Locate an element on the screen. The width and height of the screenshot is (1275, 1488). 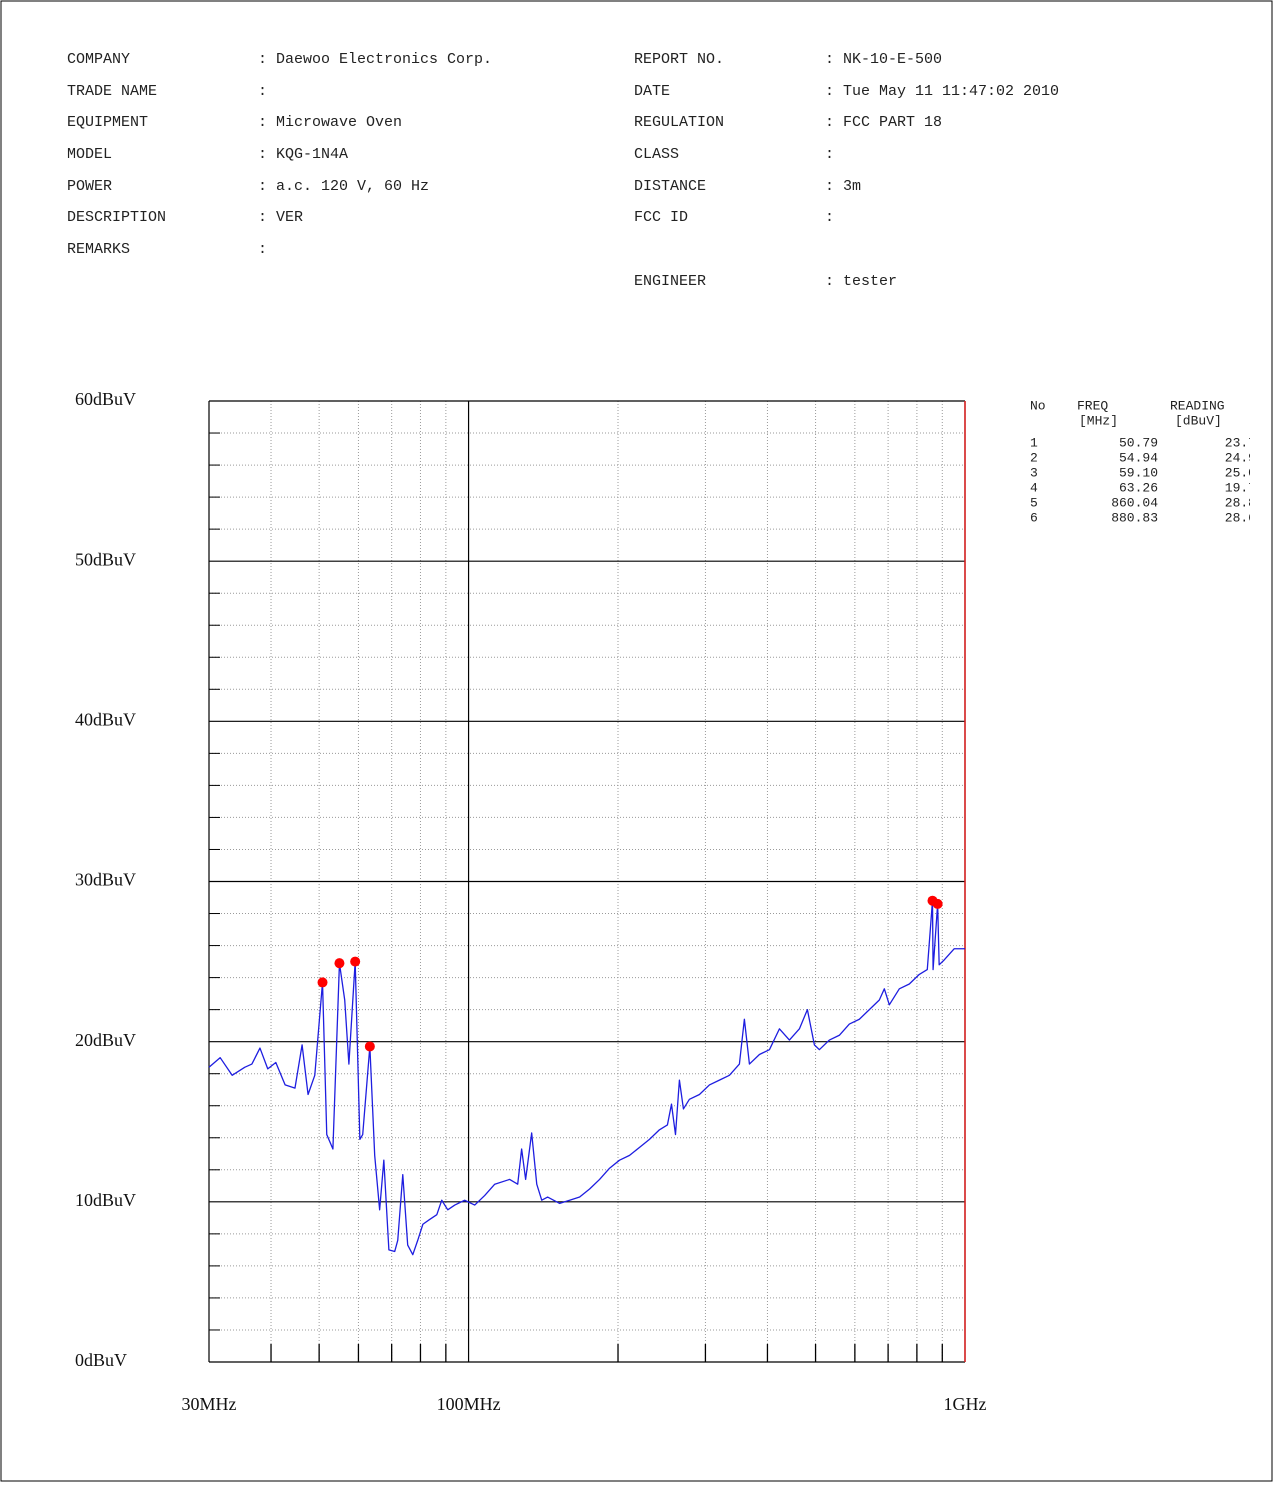
y-tick-label: 50dBuV is located at coordinates (105, 559).